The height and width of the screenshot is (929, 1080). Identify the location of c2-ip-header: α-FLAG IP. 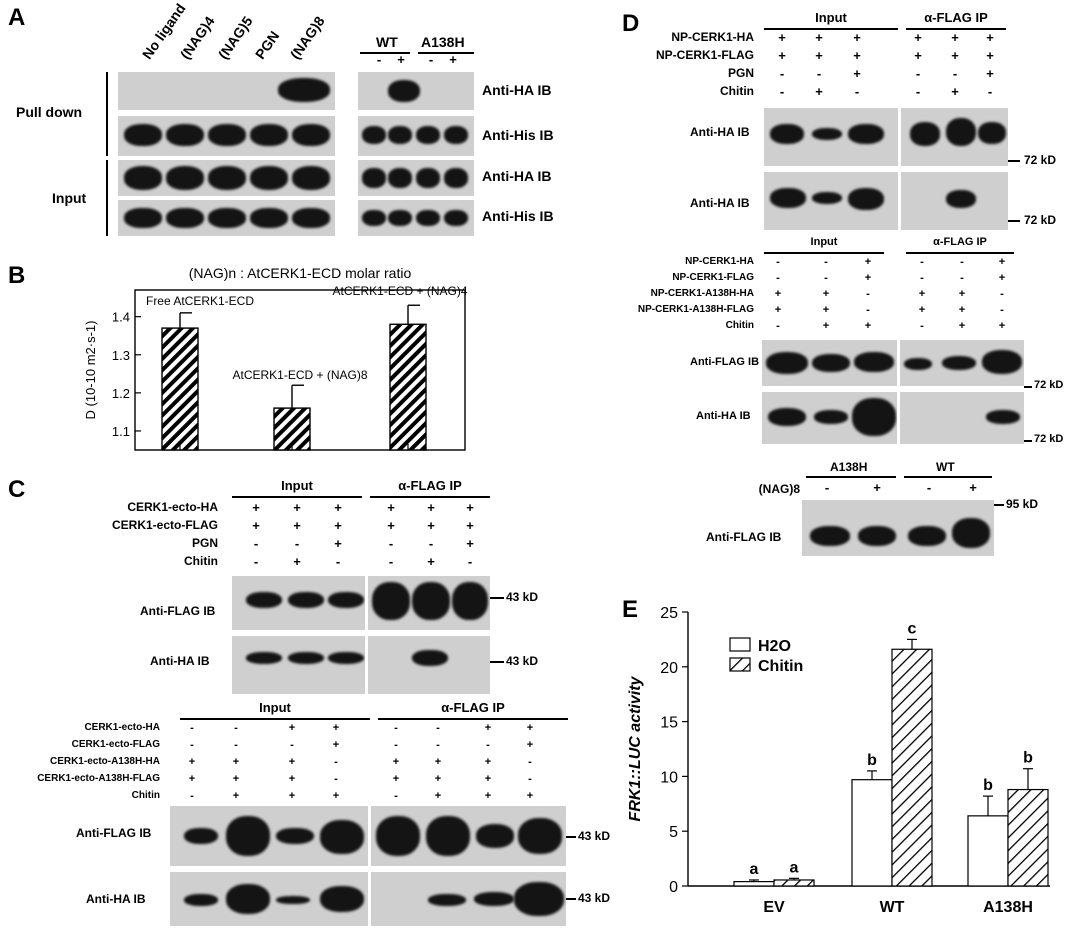
(473, 707).